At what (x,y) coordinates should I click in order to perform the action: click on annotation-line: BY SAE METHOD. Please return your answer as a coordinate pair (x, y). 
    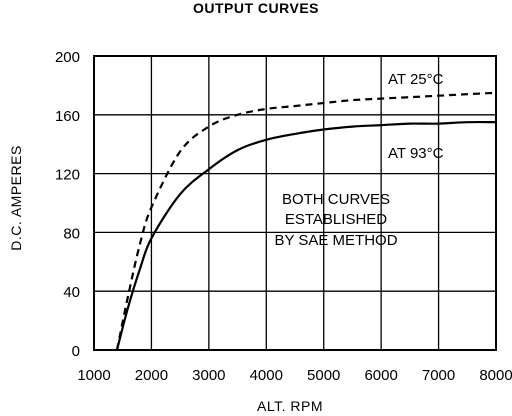
    Looking at the image, I should click on (335, 240).